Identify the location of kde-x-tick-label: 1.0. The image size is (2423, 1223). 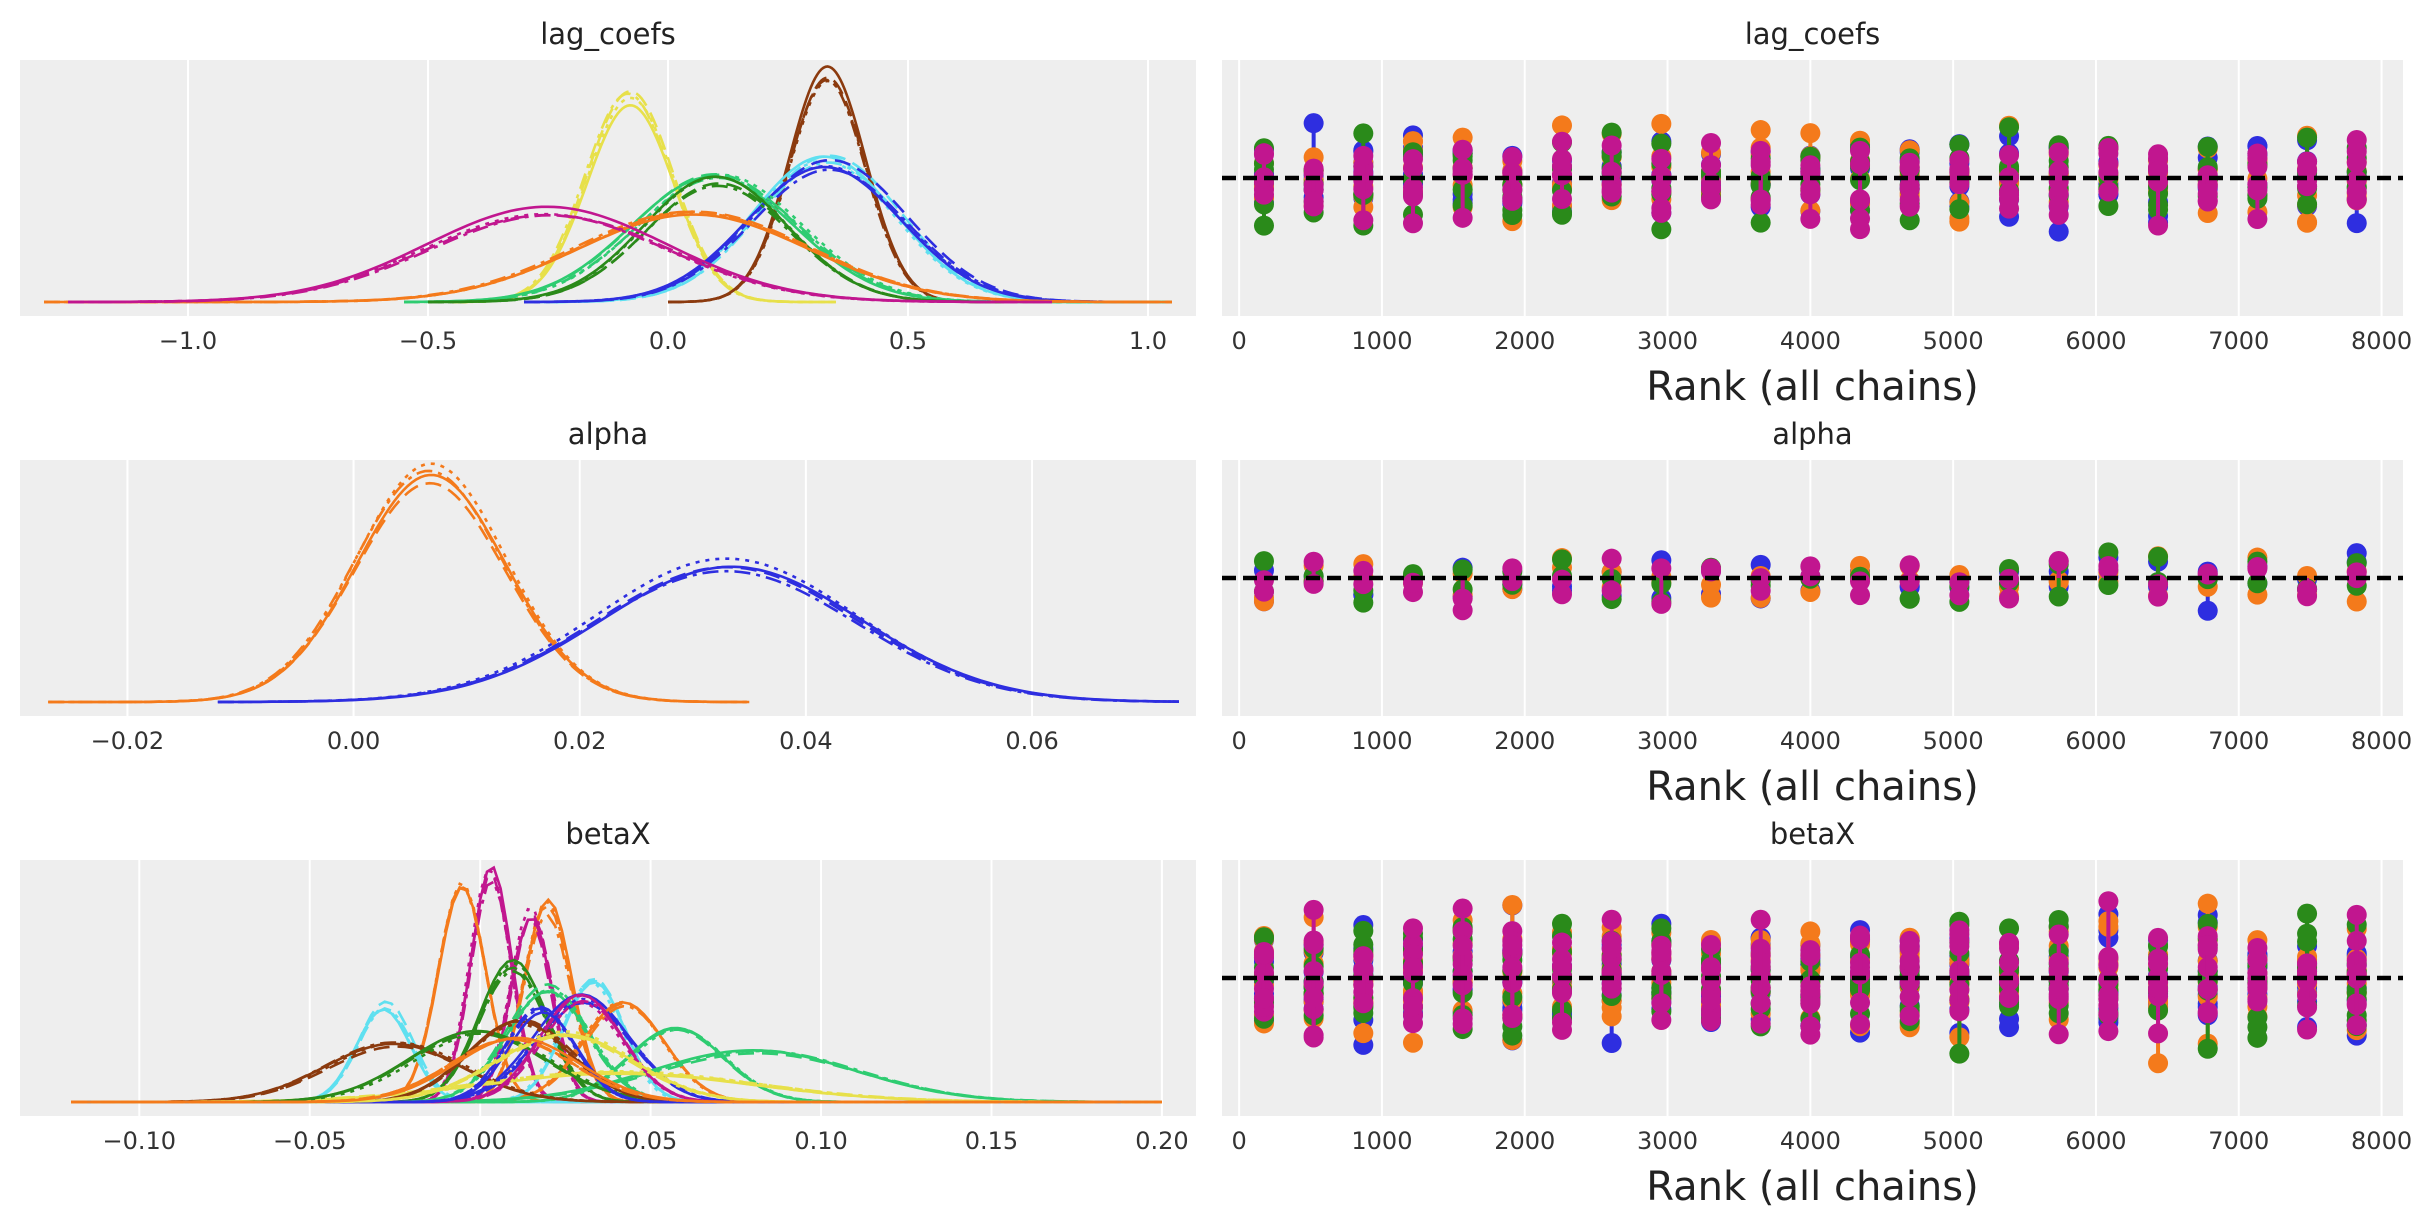
(1148, 341).